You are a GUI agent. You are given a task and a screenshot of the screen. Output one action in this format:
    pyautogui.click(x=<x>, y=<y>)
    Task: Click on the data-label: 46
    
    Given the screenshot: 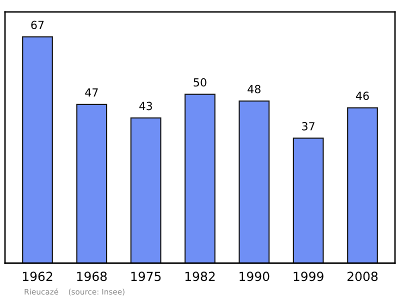 What is the action you would take?
    pyautogui.click(x=362, y=96)
    